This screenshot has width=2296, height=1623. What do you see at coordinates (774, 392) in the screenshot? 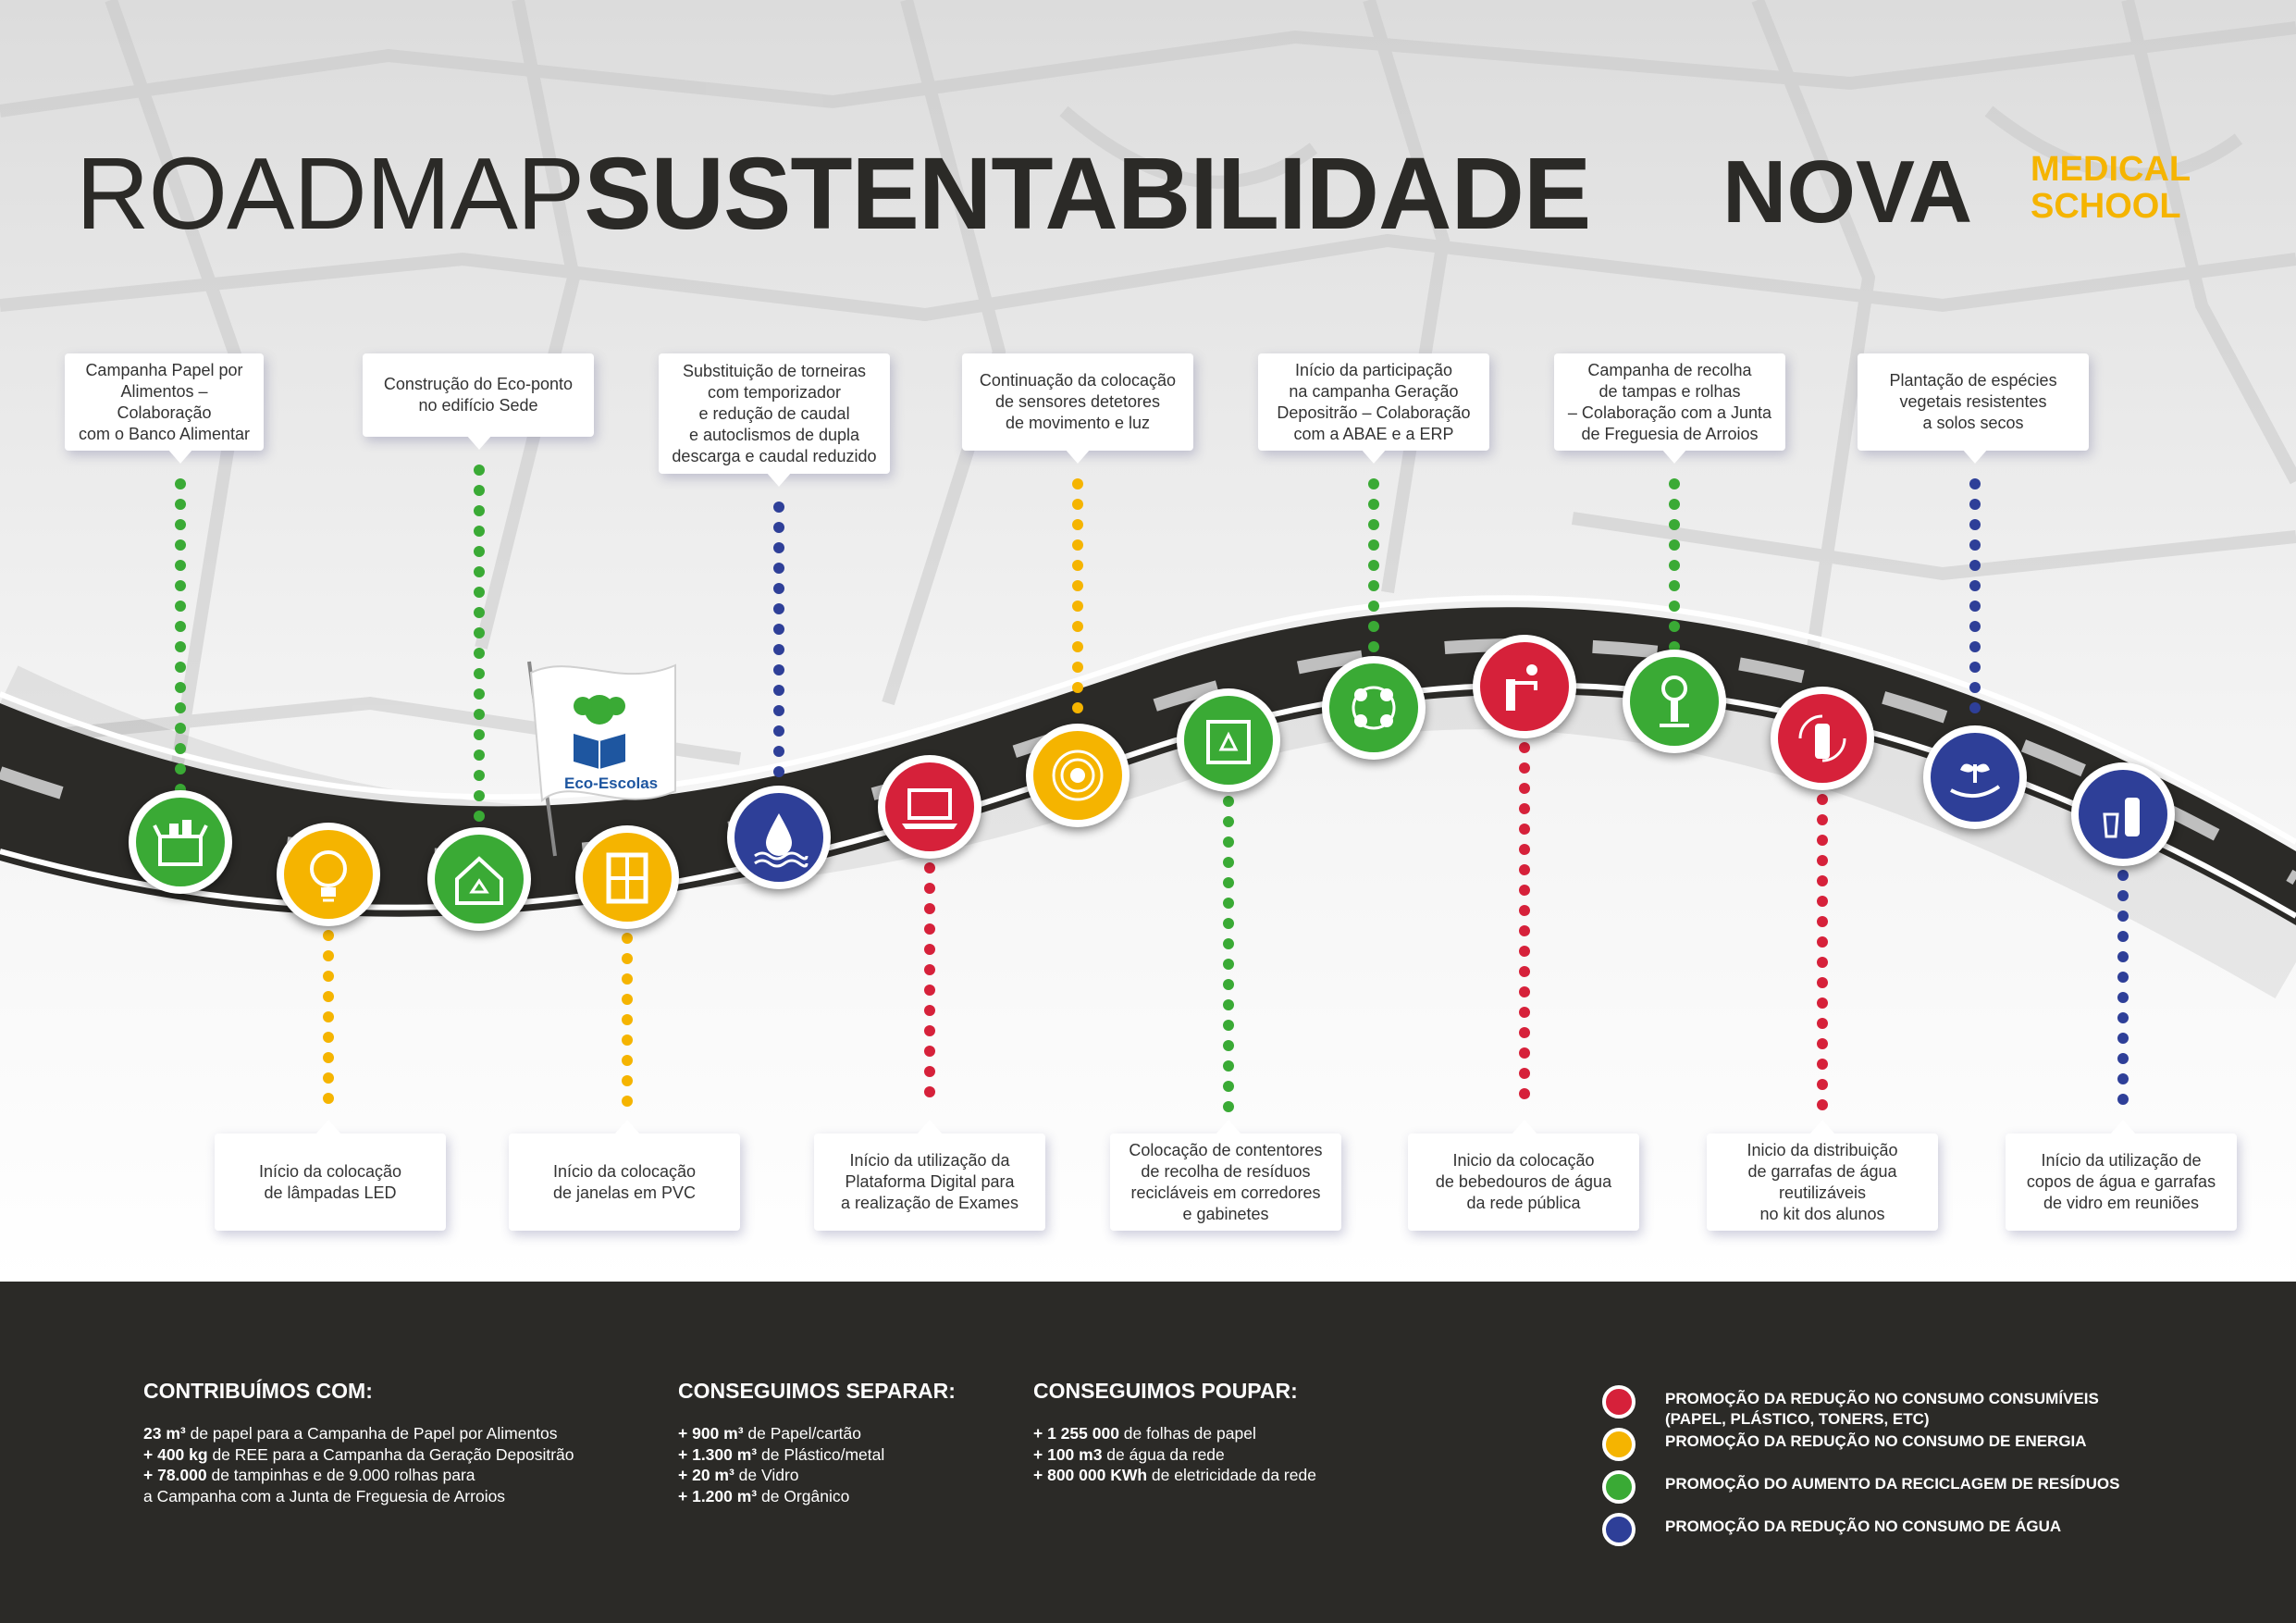
I see `milestone-text-line: com temporizador` at bounding box center [774, 392].